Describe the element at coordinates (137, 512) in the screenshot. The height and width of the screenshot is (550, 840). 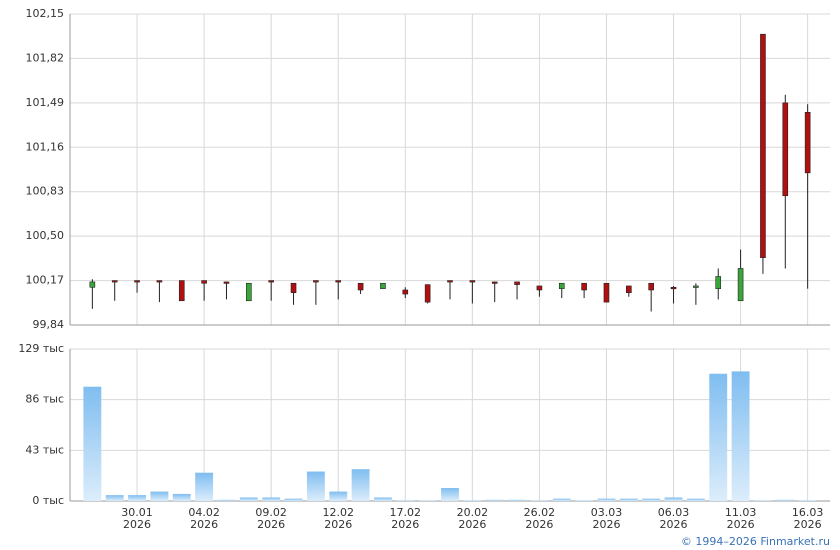
I see `x-tick-label: 30.01` at that location.